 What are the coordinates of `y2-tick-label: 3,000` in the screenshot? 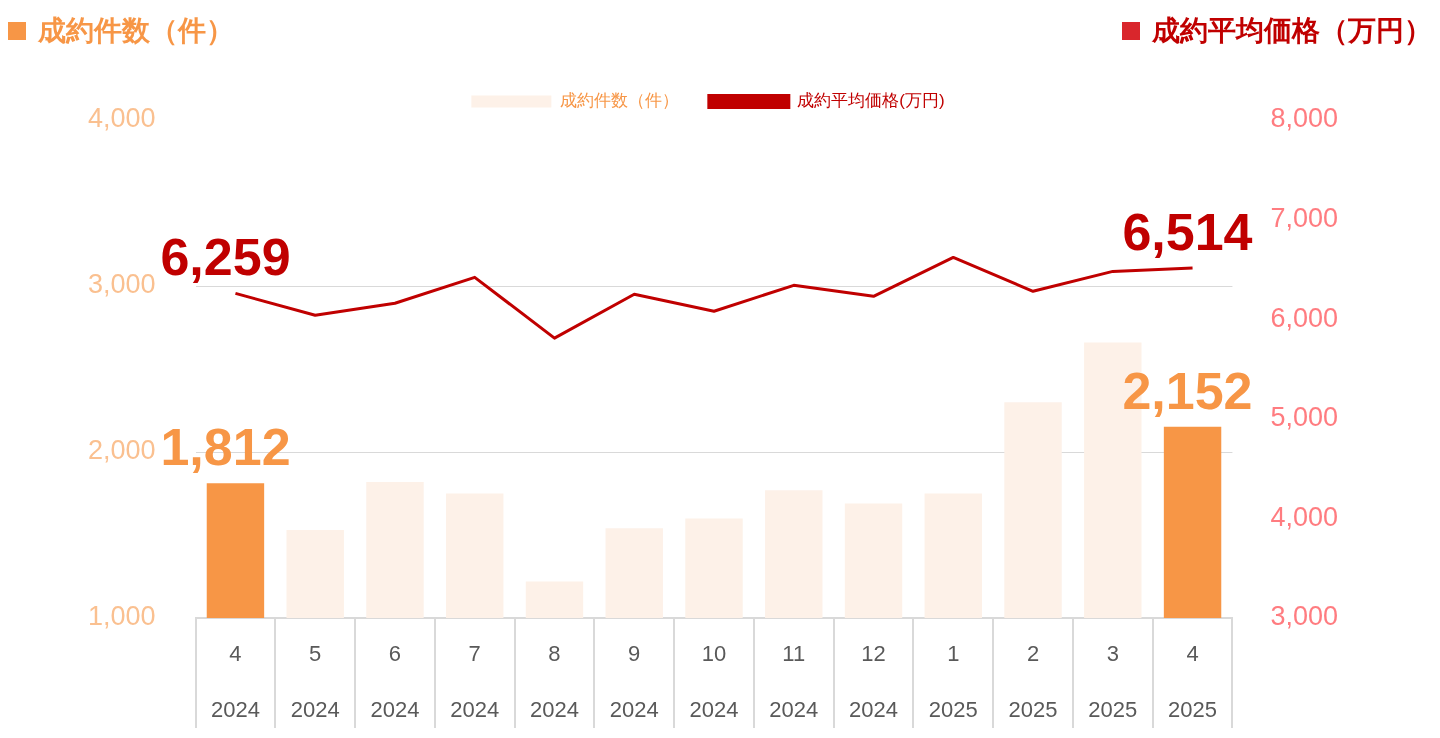 It's located at (1304, 616).